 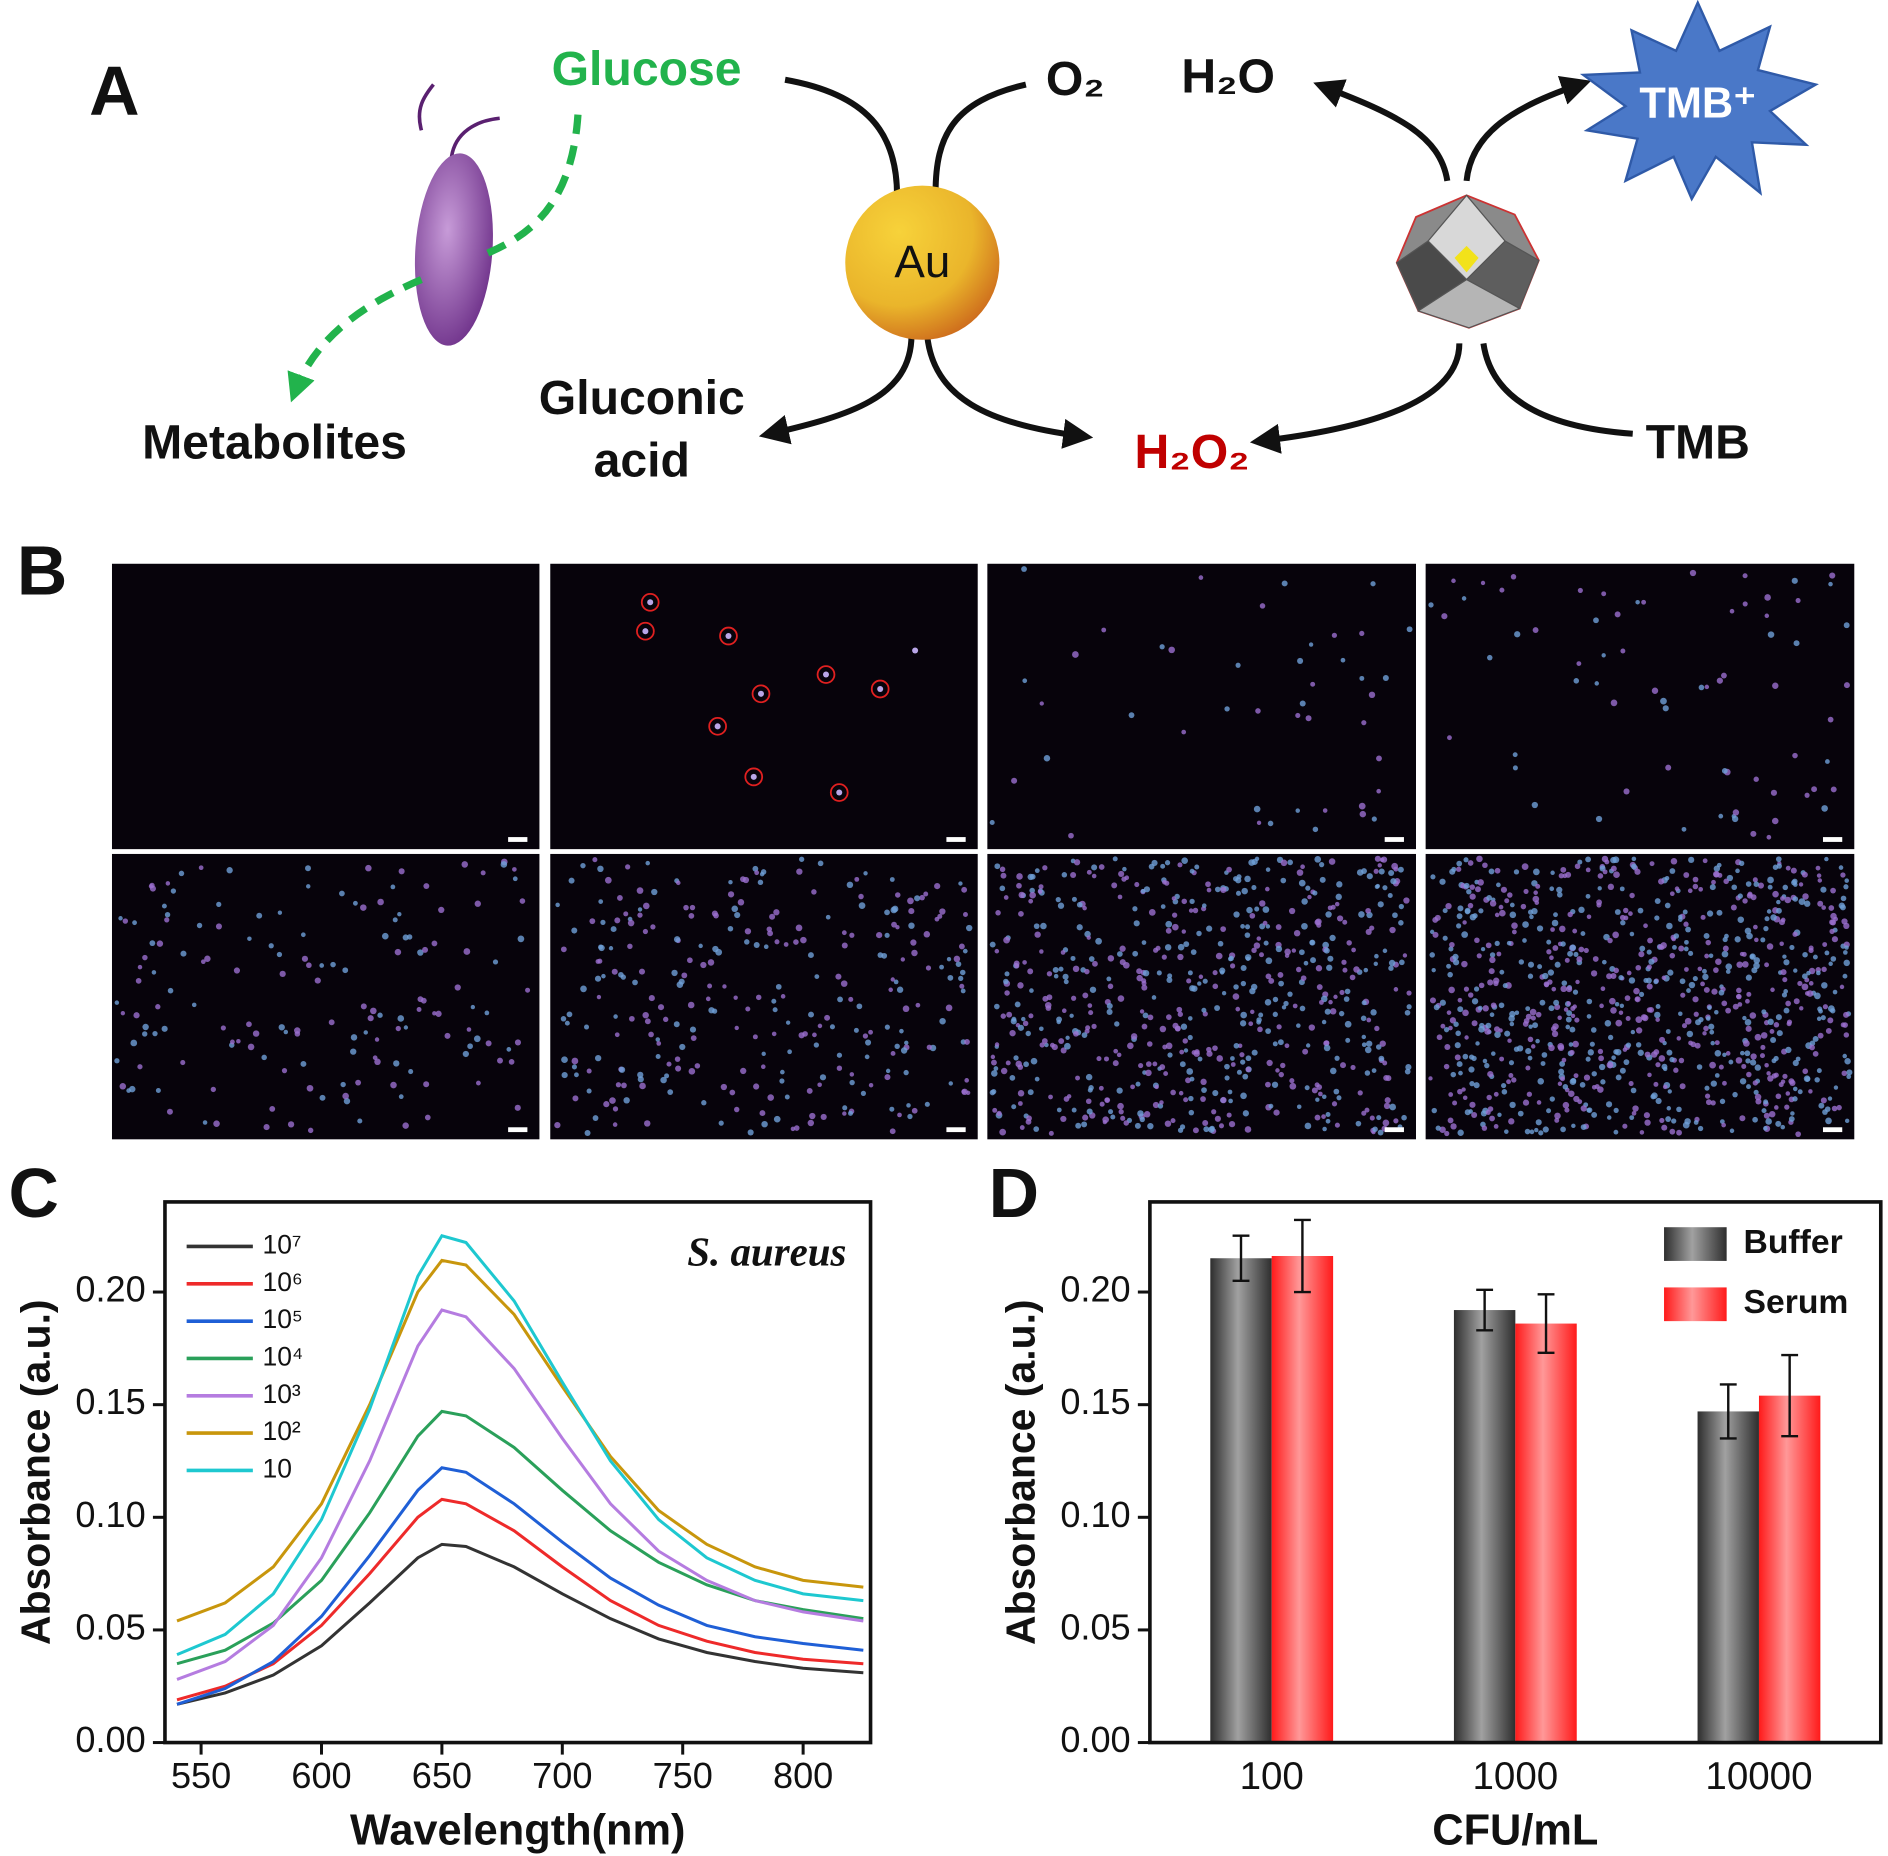 What do you see at coordinates (1515, 1830) in the screenshot?
I see `x-axis-title: CFU/mL` at bounding box center [1515, 1830].